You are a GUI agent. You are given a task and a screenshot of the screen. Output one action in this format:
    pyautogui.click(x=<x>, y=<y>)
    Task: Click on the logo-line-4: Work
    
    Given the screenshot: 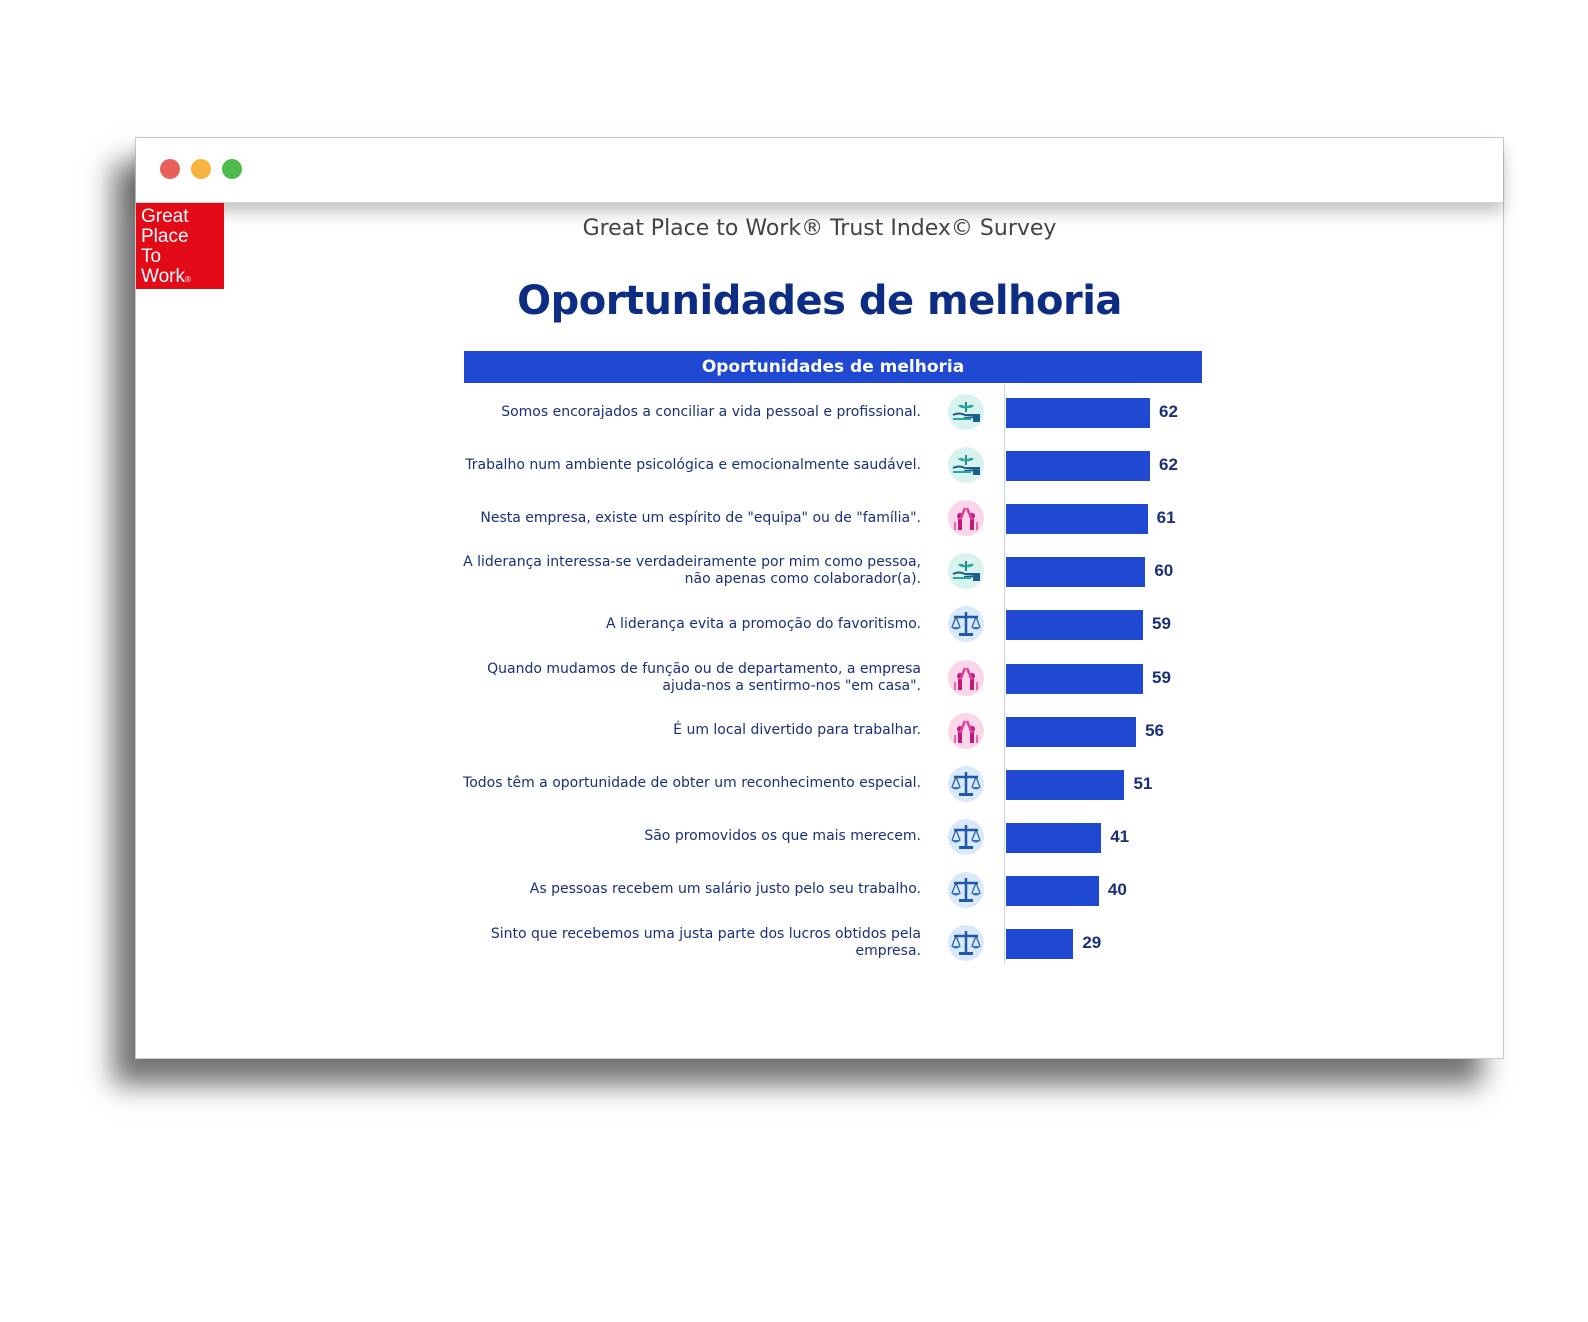 What is the action you would take?
    pyautogui.click(x=163, y=276)
    